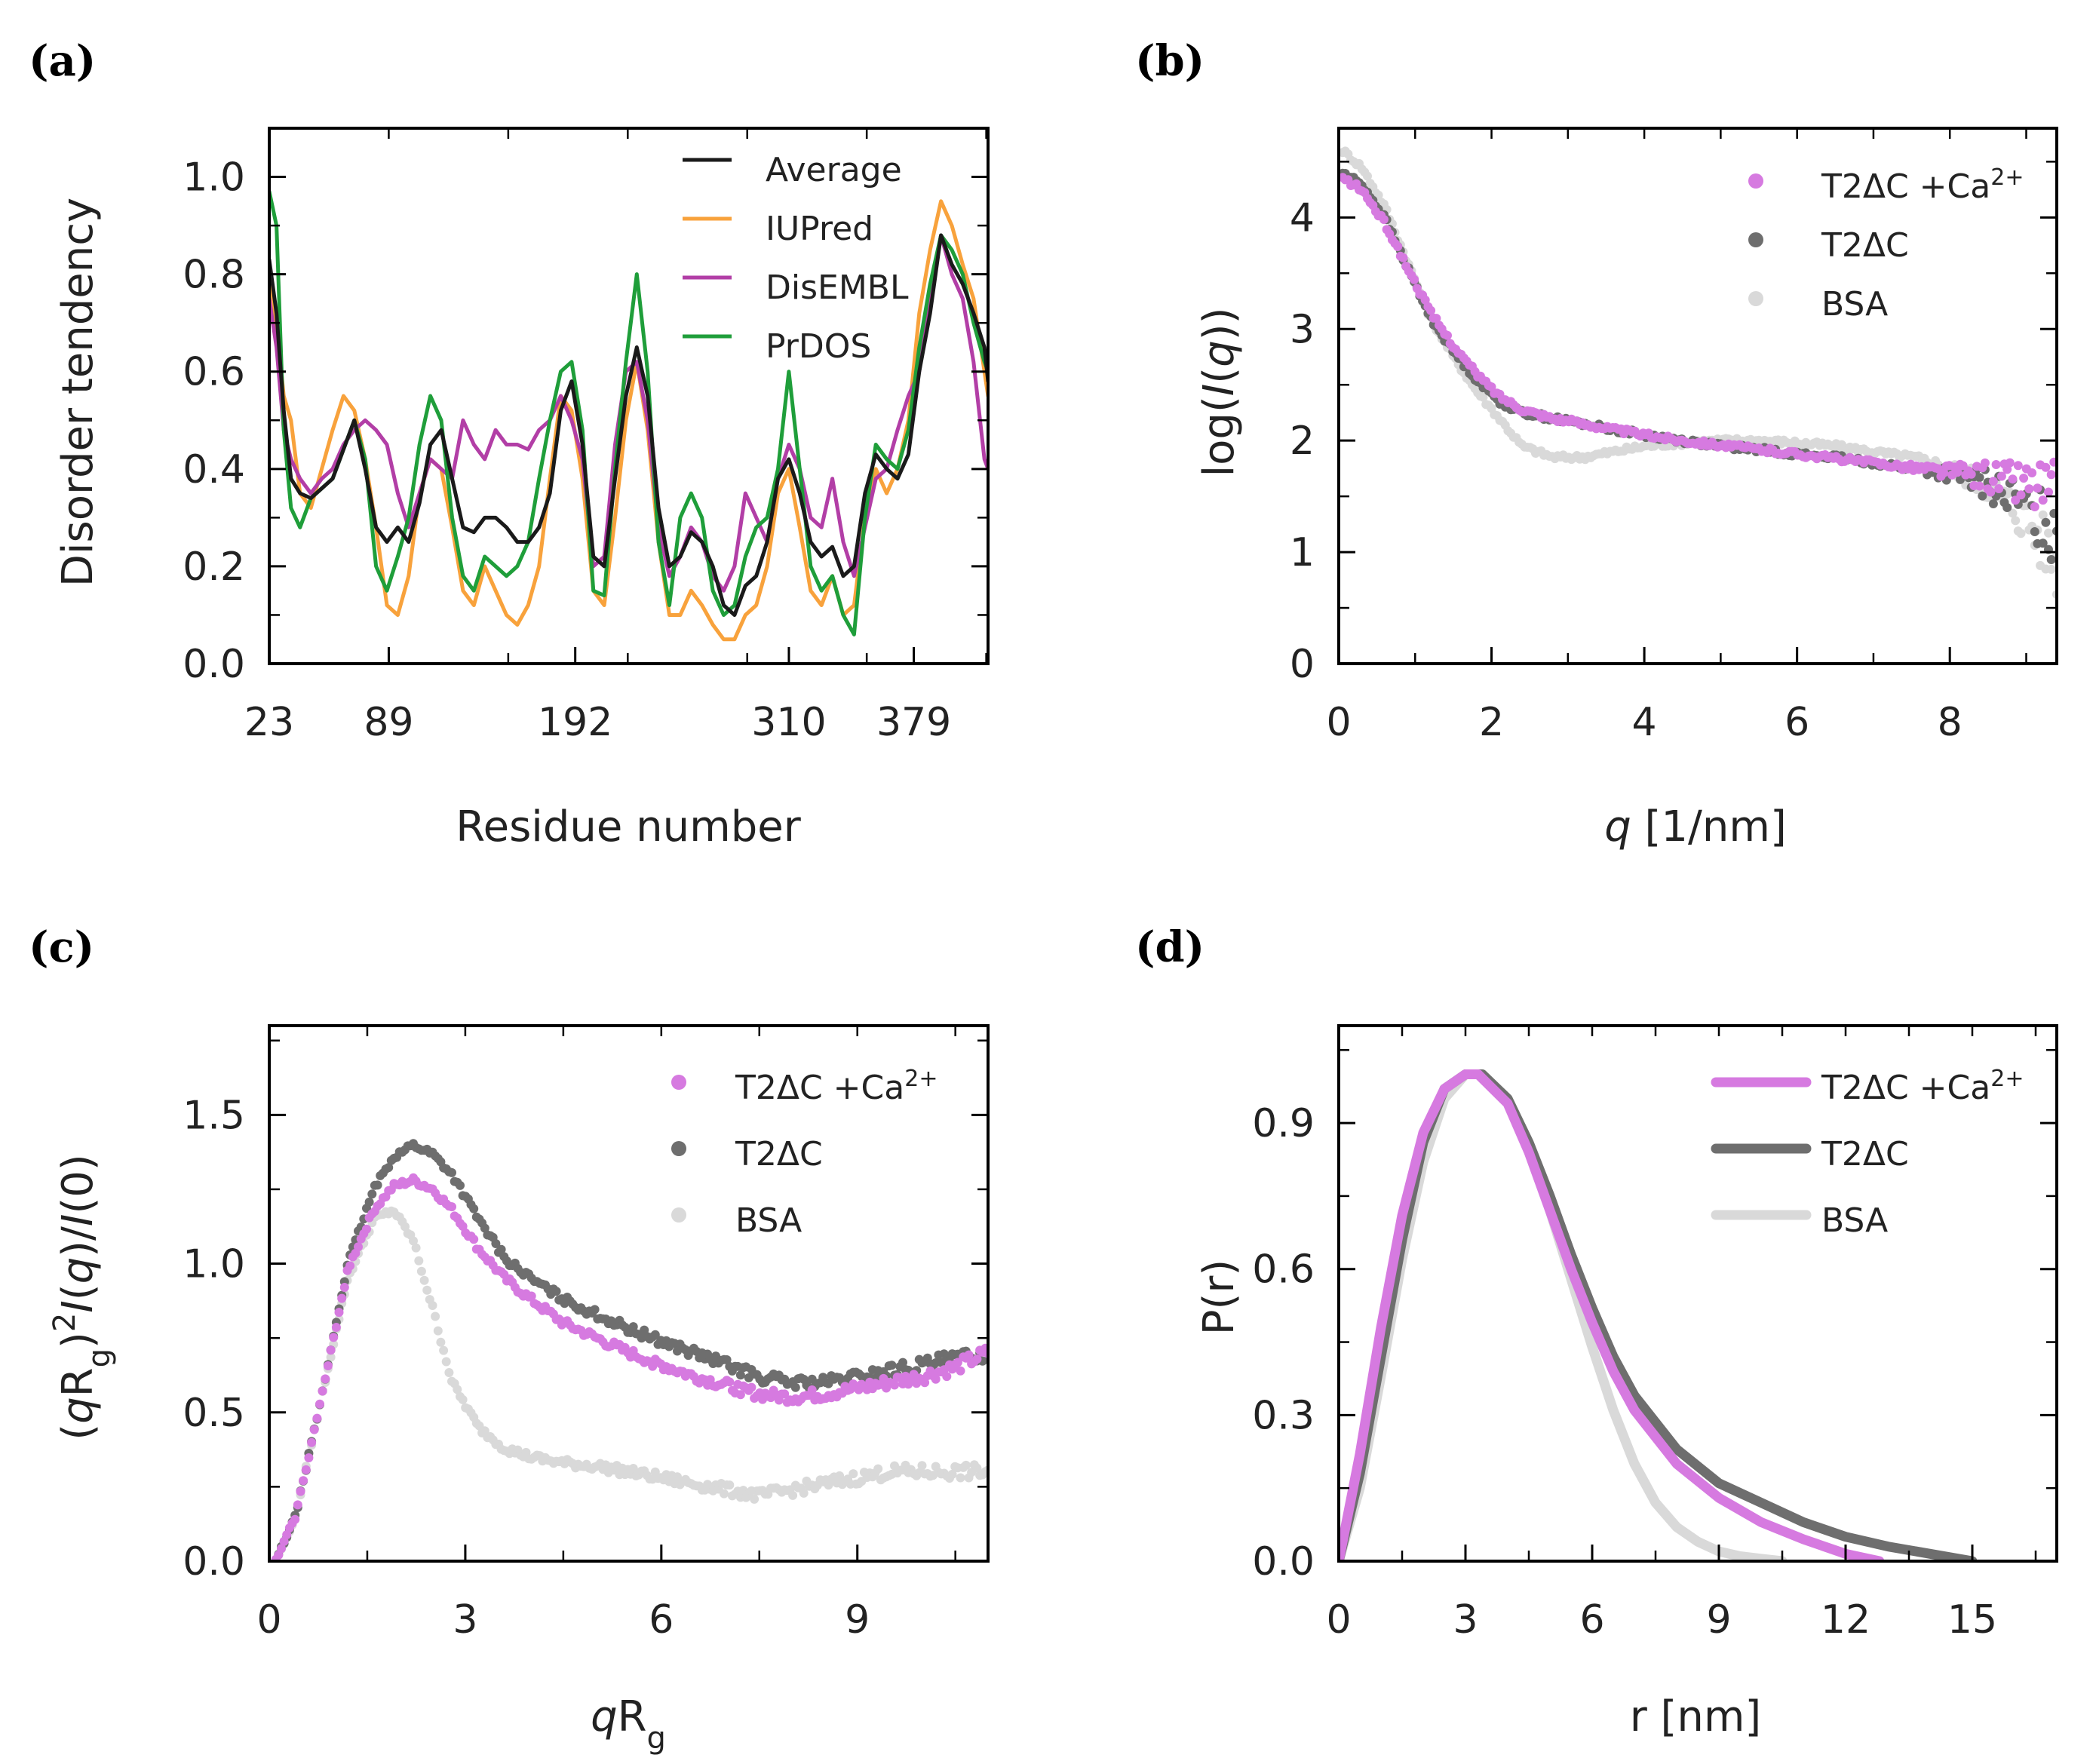 The width and height of the screenshot is (2096, 1764). What do you see at coordinates (214, 1413) in the screenshot?
I see `y-tick-label: 0.5` at bounding box center [214, 1413].